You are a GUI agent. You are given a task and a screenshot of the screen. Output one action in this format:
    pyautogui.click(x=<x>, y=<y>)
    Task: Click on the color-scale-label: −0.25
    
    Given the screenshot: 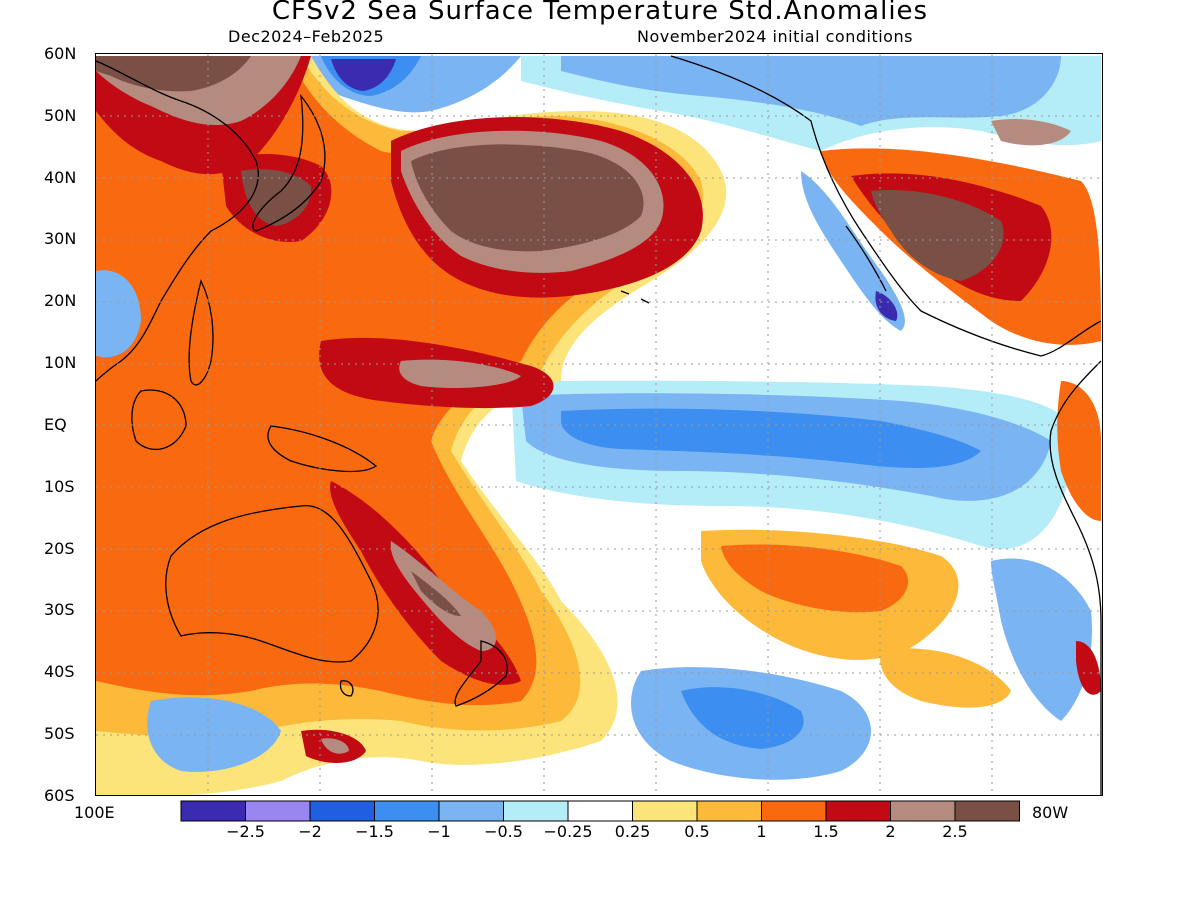 What is the action you would take?
    pyautogui.click(x=568, y=831)
    